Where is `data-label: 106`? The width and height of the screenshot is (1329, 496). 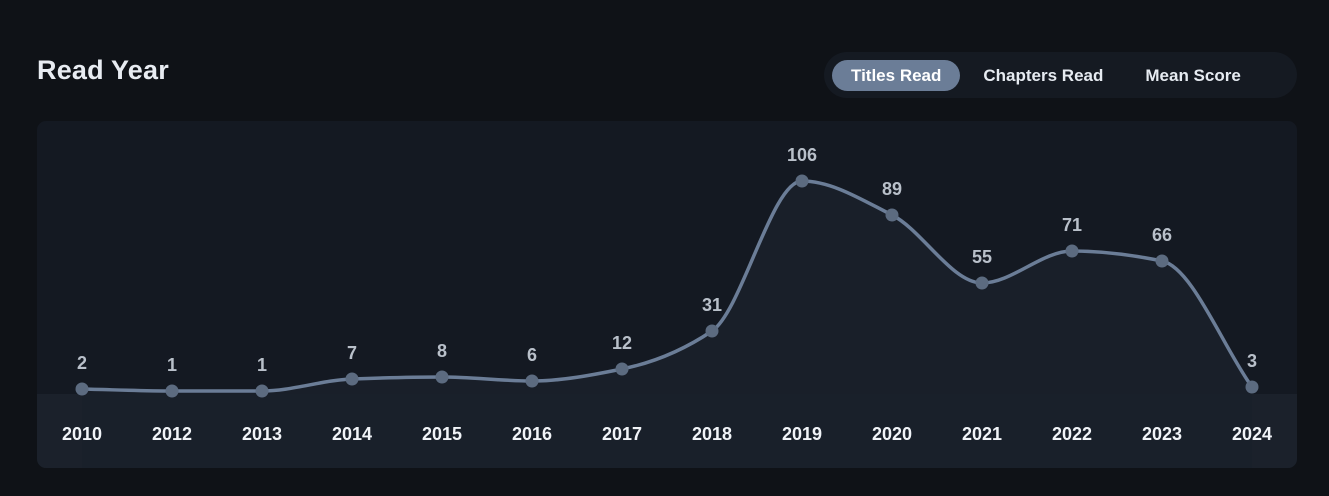
data-label: 106 is located at coordinates (802, 155).